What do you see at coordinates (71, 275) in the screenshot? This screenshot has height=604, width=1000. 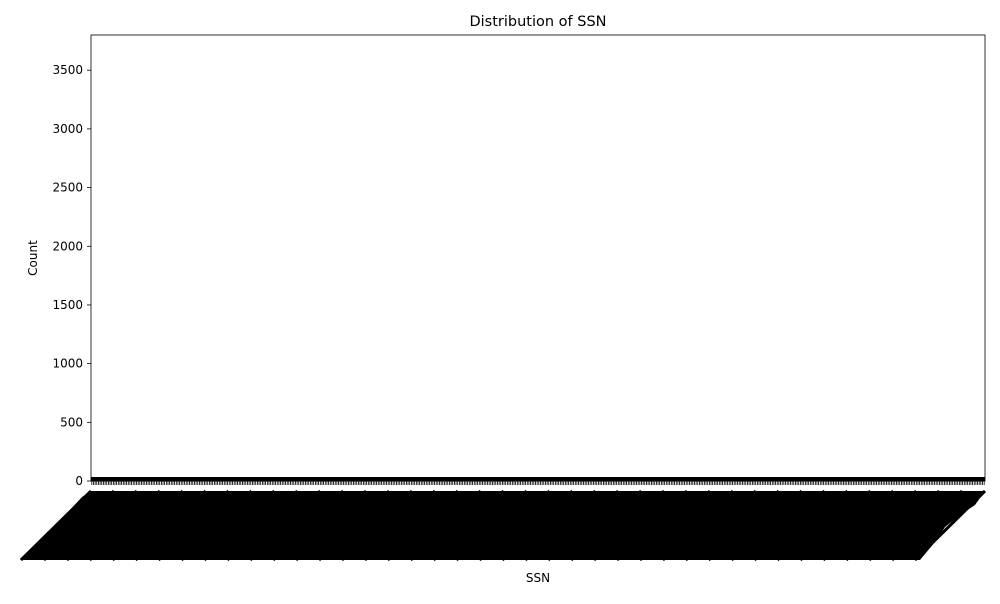 I see `y-axis: 0 500 1000 1500 2000 2500 3000 3500` at bounding box center [71, 275].